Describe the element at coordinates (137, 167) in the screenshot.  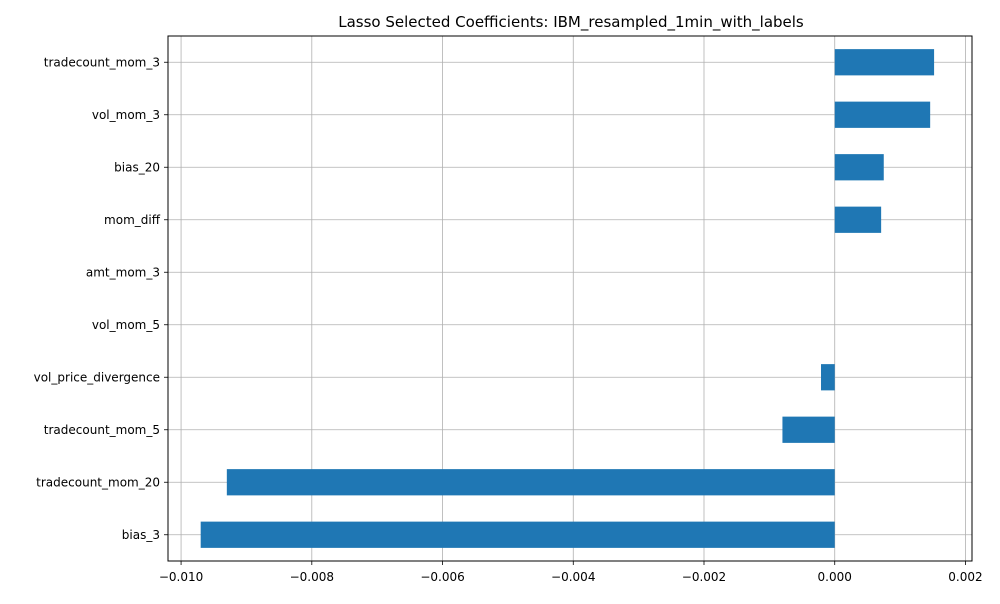
I see `y-tick-label: bias_20` at that location.